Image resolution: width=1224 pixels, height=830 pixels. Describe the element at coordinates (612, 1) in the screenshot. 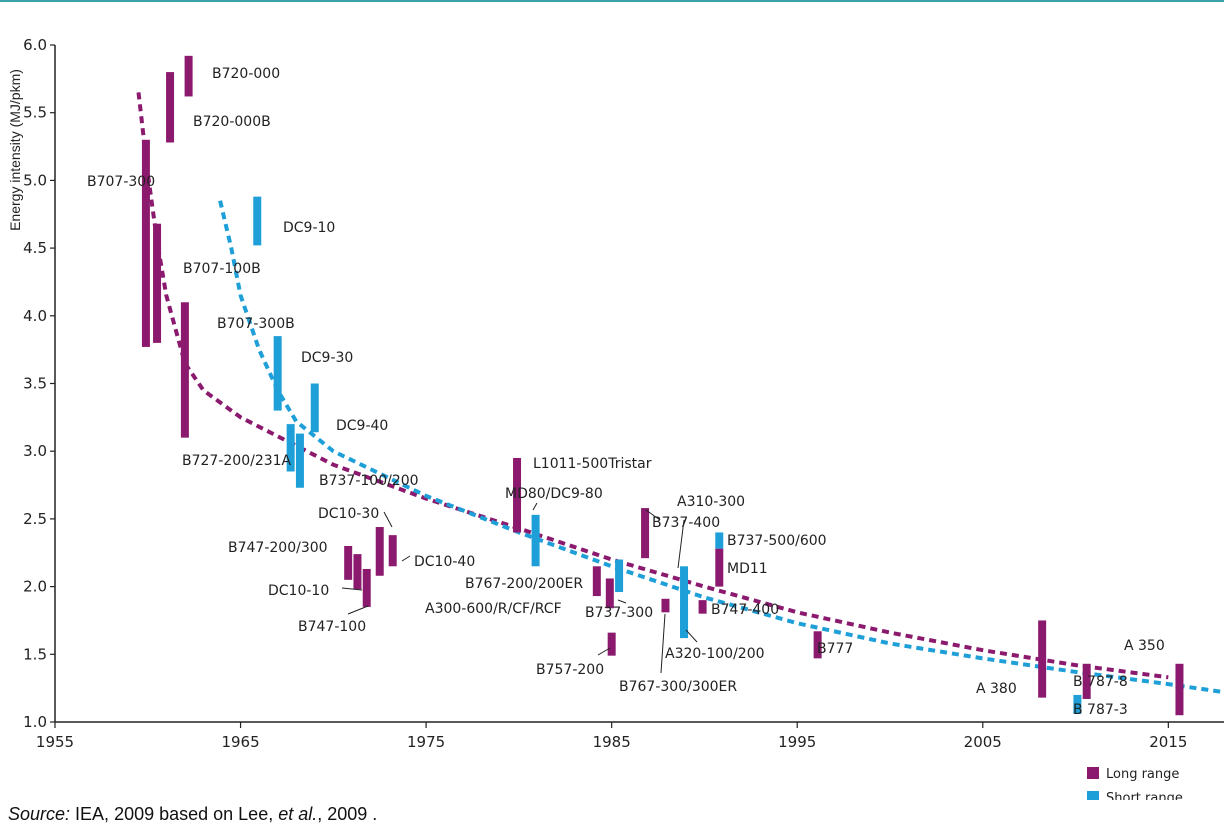

I see `top-rule` at that location.